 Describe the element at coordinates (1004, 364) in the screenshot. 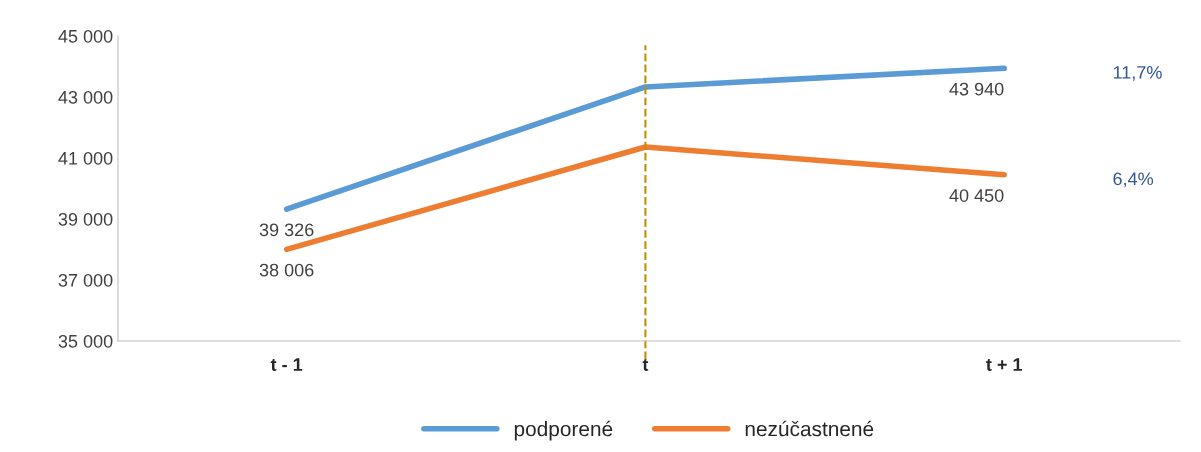

I see `x-tick-label: t + 1` at that location.